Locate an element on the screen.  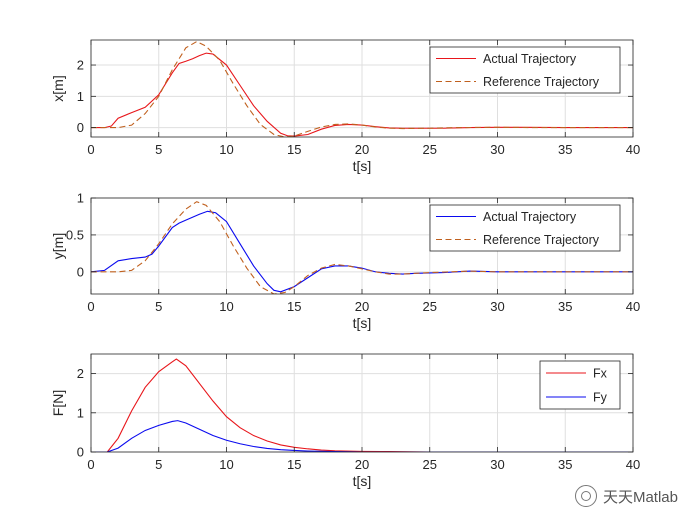
series-line-fy is located at coordinates (362, 436).